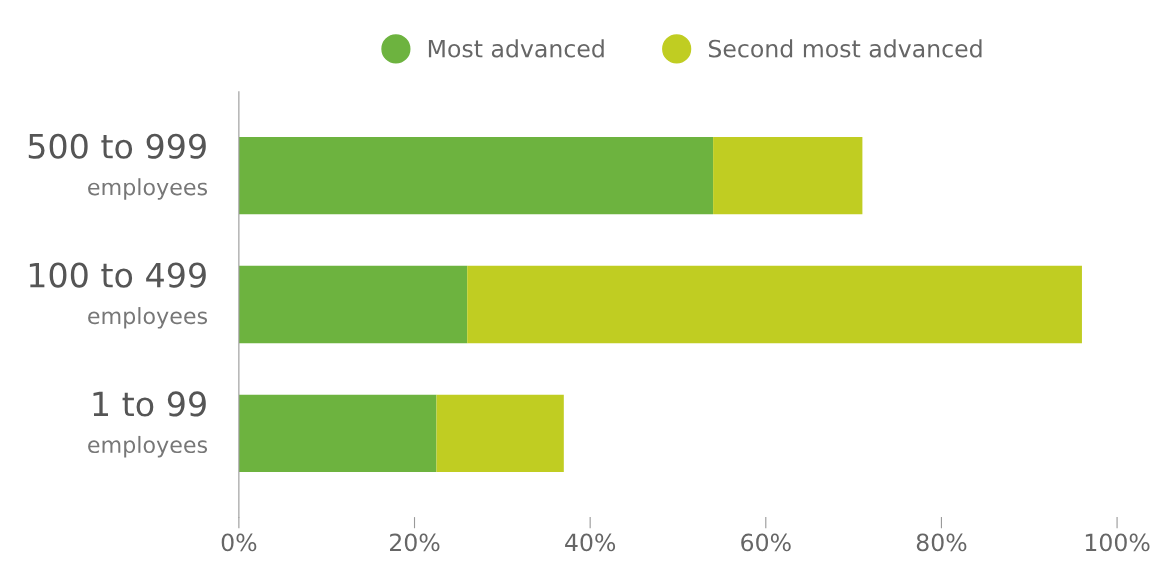  What do you see at coordinates (118, 166) in the screenshot?
I see `y-tick-label: 500 to 999 employees` at bounding box center [118, 166].